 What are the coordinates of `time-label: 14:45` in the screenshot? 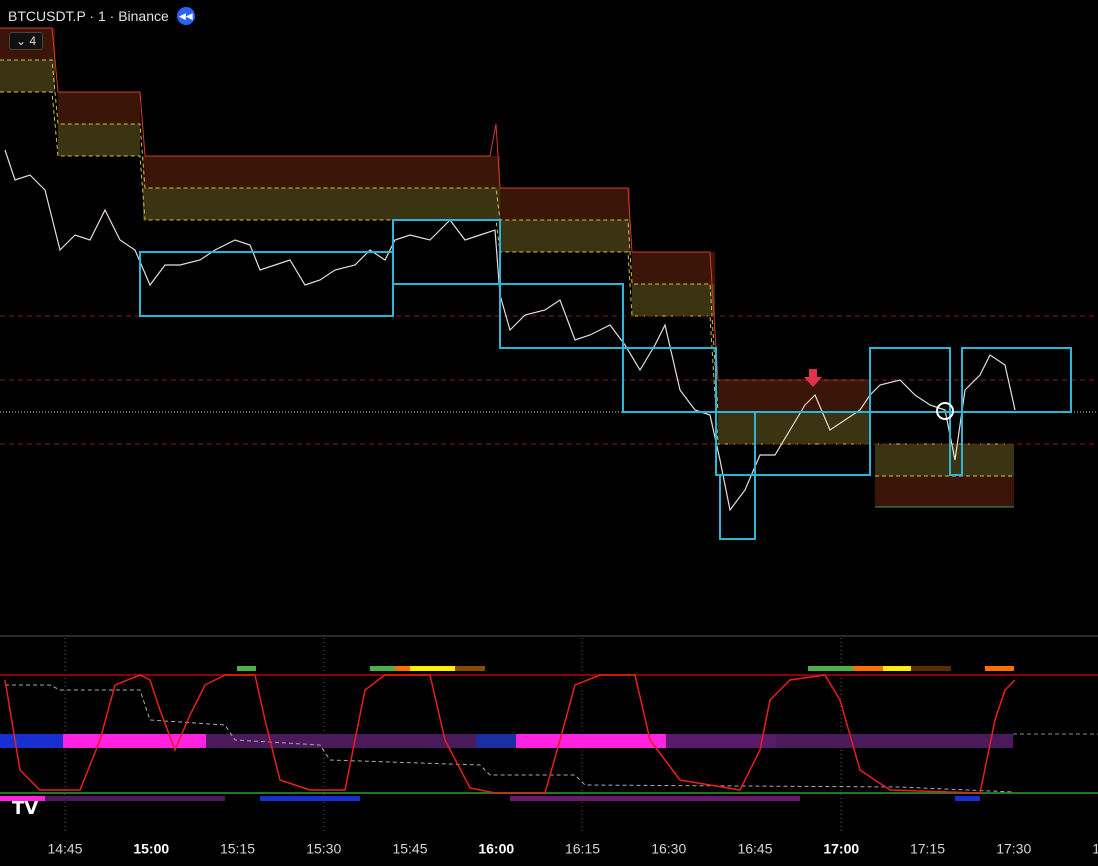 It's located at (64, 849).